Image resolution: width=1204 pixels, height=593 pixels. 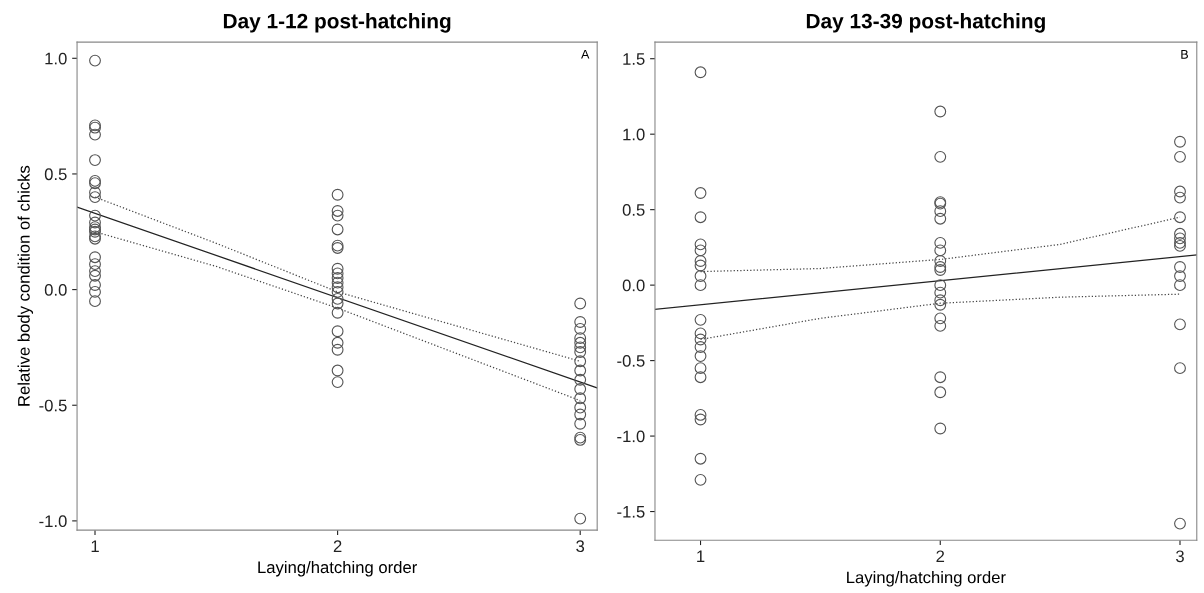 What do you see at coordinates (631, 512) in the screenshot?
I see `y-tick-label: -1.5` at bounding box center [631, 512].